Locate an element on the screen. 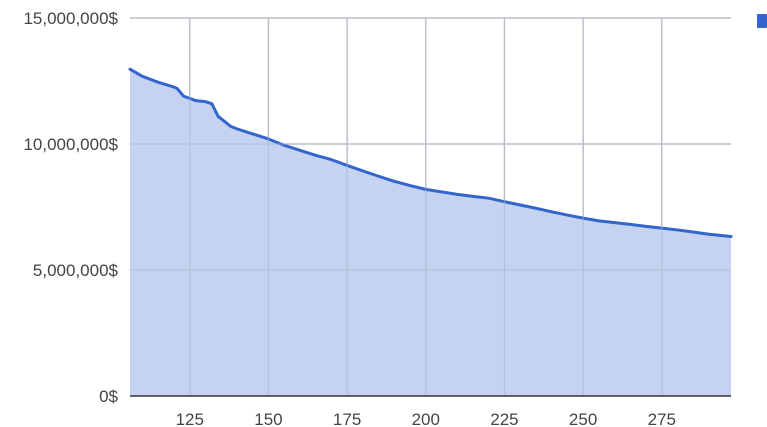 This screenshot has width=767, height=427. x-tick-label: 225 is located at coordinates (504, 418).